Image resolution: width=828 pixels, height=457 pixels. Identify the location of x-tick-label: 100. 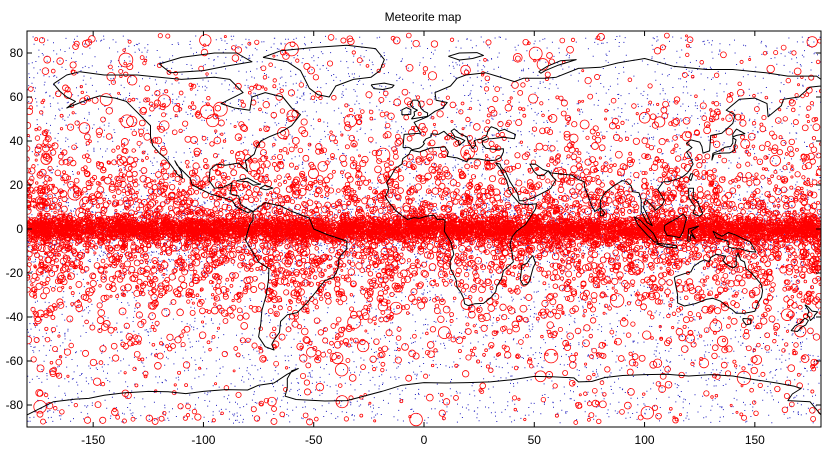
(645, 440).